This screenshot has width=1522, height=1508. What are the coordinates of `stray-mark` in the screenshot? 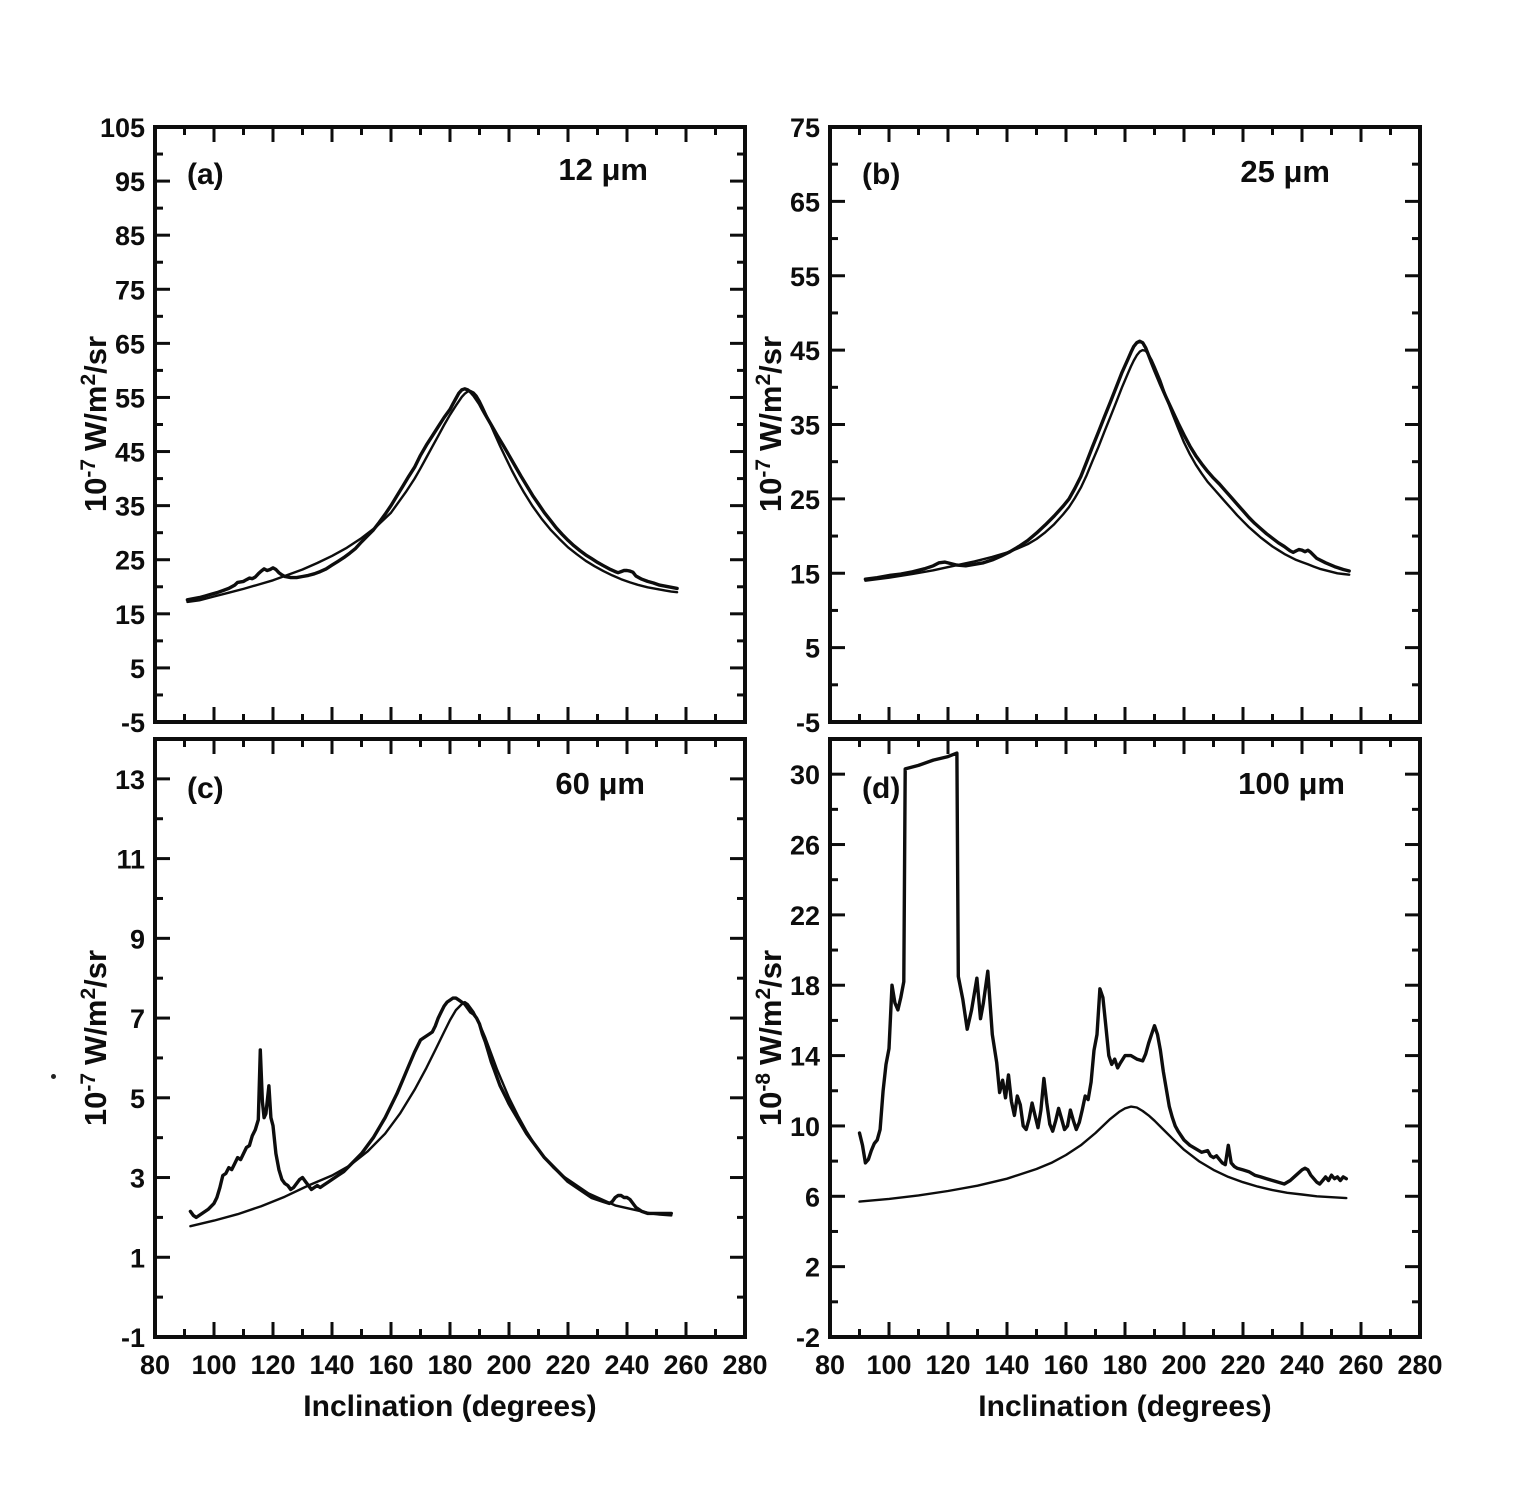 It's located at (53, 1076).